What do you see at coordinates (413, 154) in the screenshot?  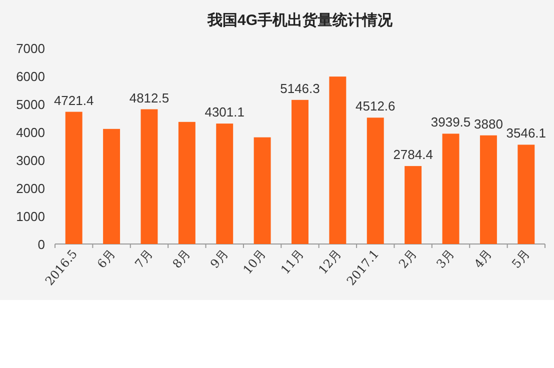 I see `data-label: 2784.4` at bounding box center [413, 154].